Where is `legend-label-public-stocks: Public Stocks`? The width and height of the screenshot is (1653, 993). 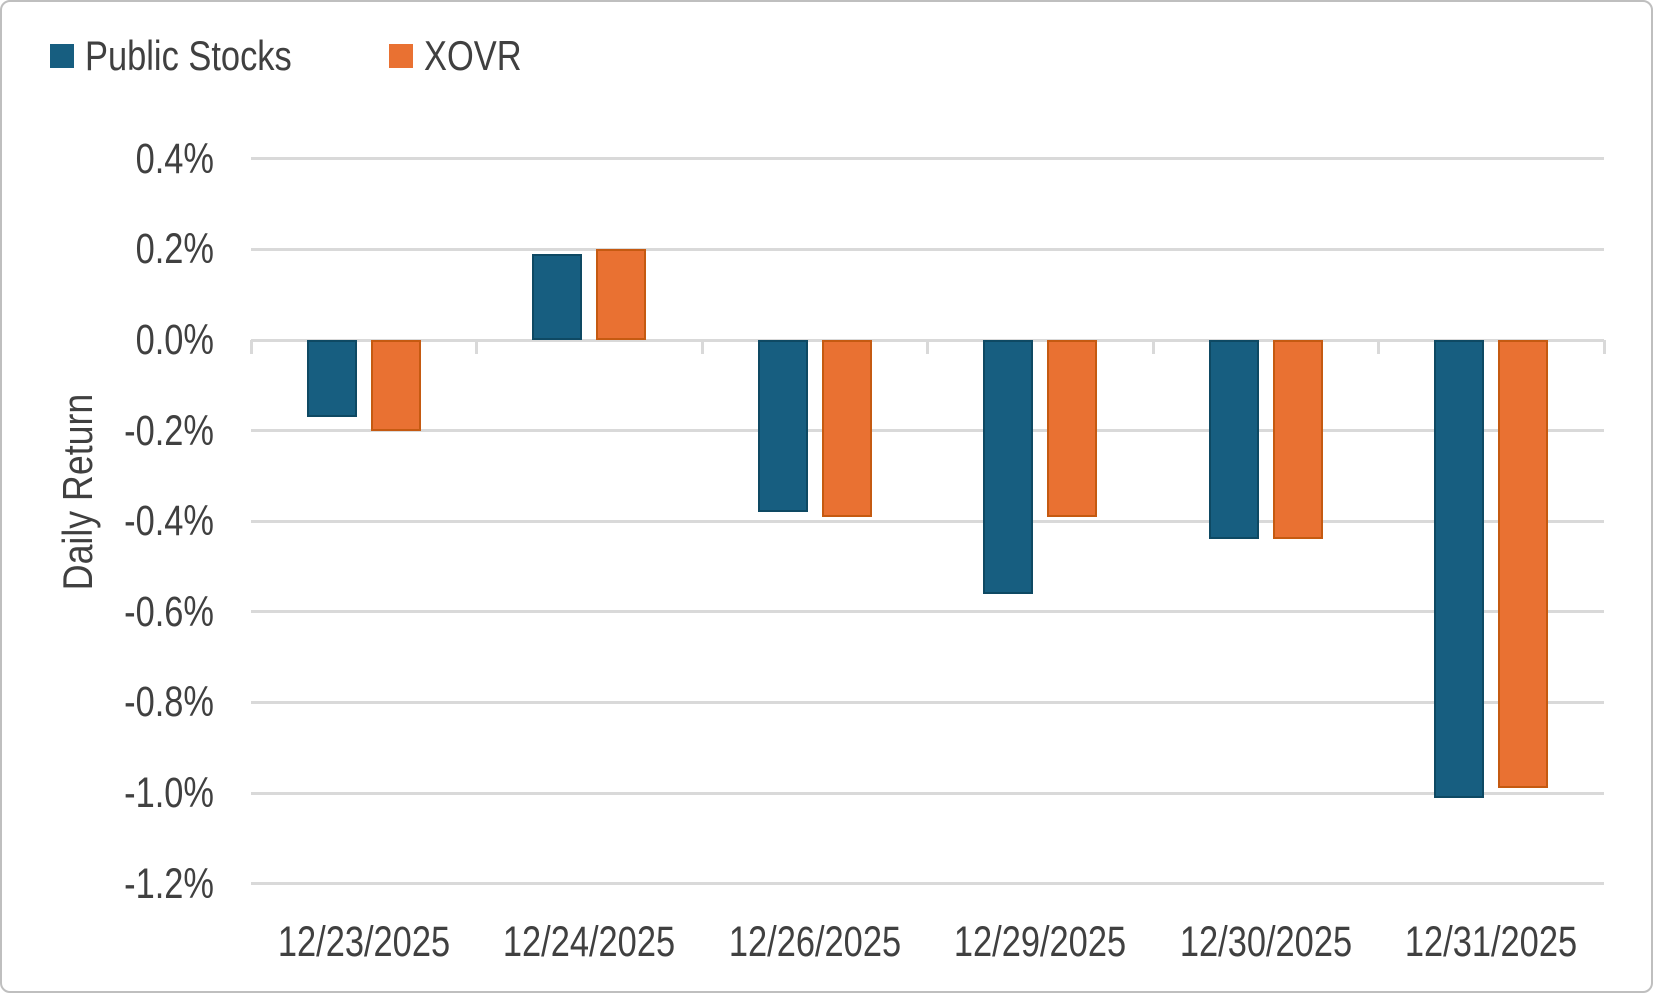 legend-label-public-stocks: Public Stocks is located at coordinates (188, 55).